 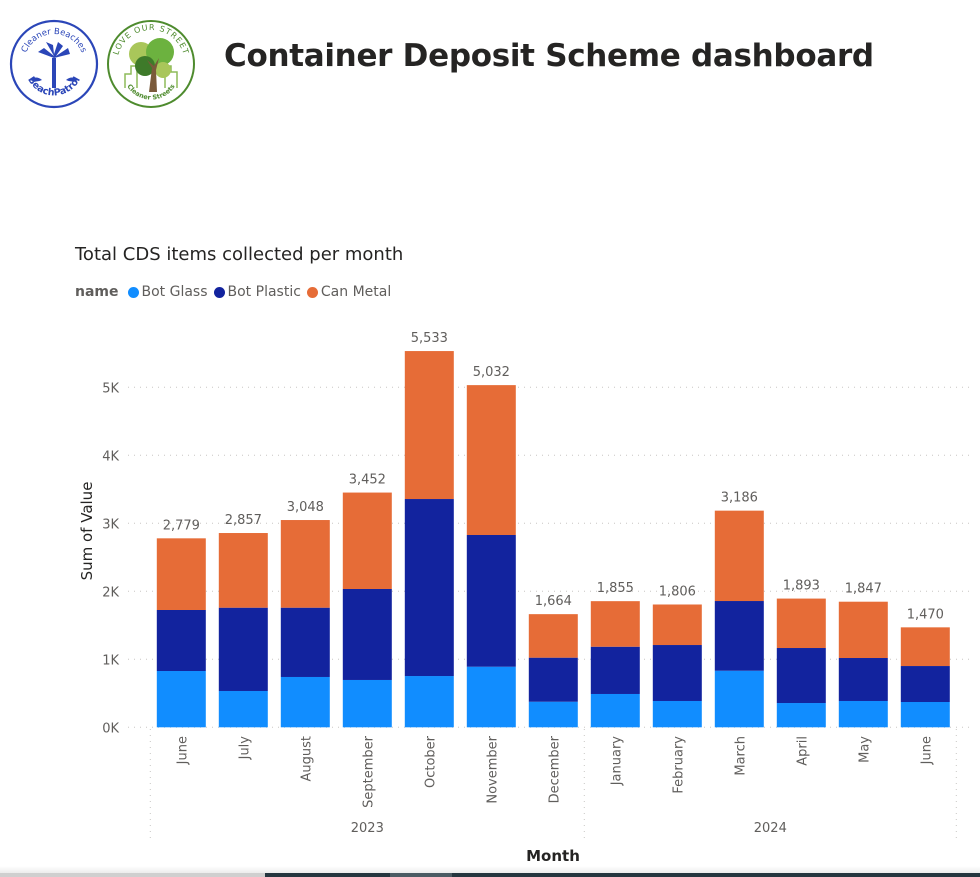 What do you see at coordinates (616, 761) in the screenshot?
I see `x-tick-label: January` at bounding box center [616, 761].